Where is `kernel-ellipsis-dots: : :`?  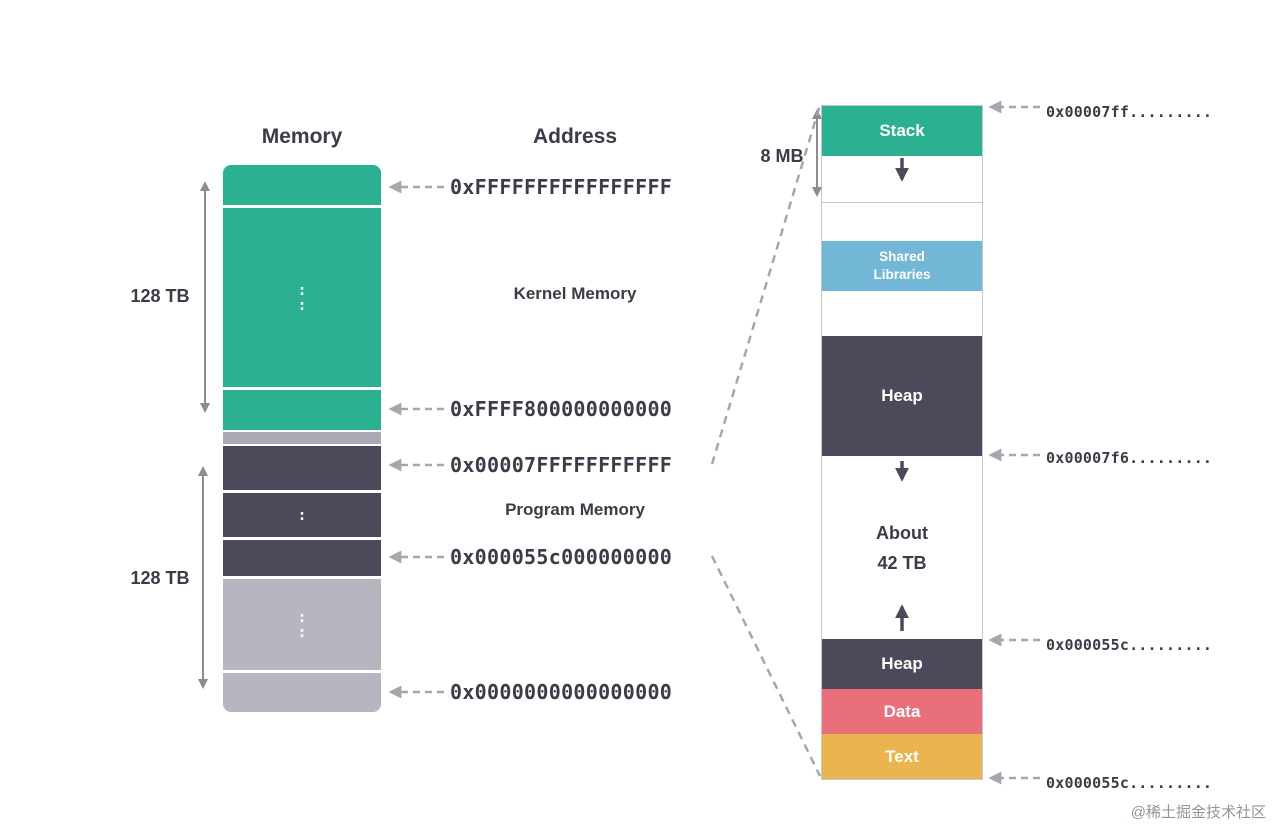
kernel-ellipsis-dots: : : is located at coordinates (302, 297).